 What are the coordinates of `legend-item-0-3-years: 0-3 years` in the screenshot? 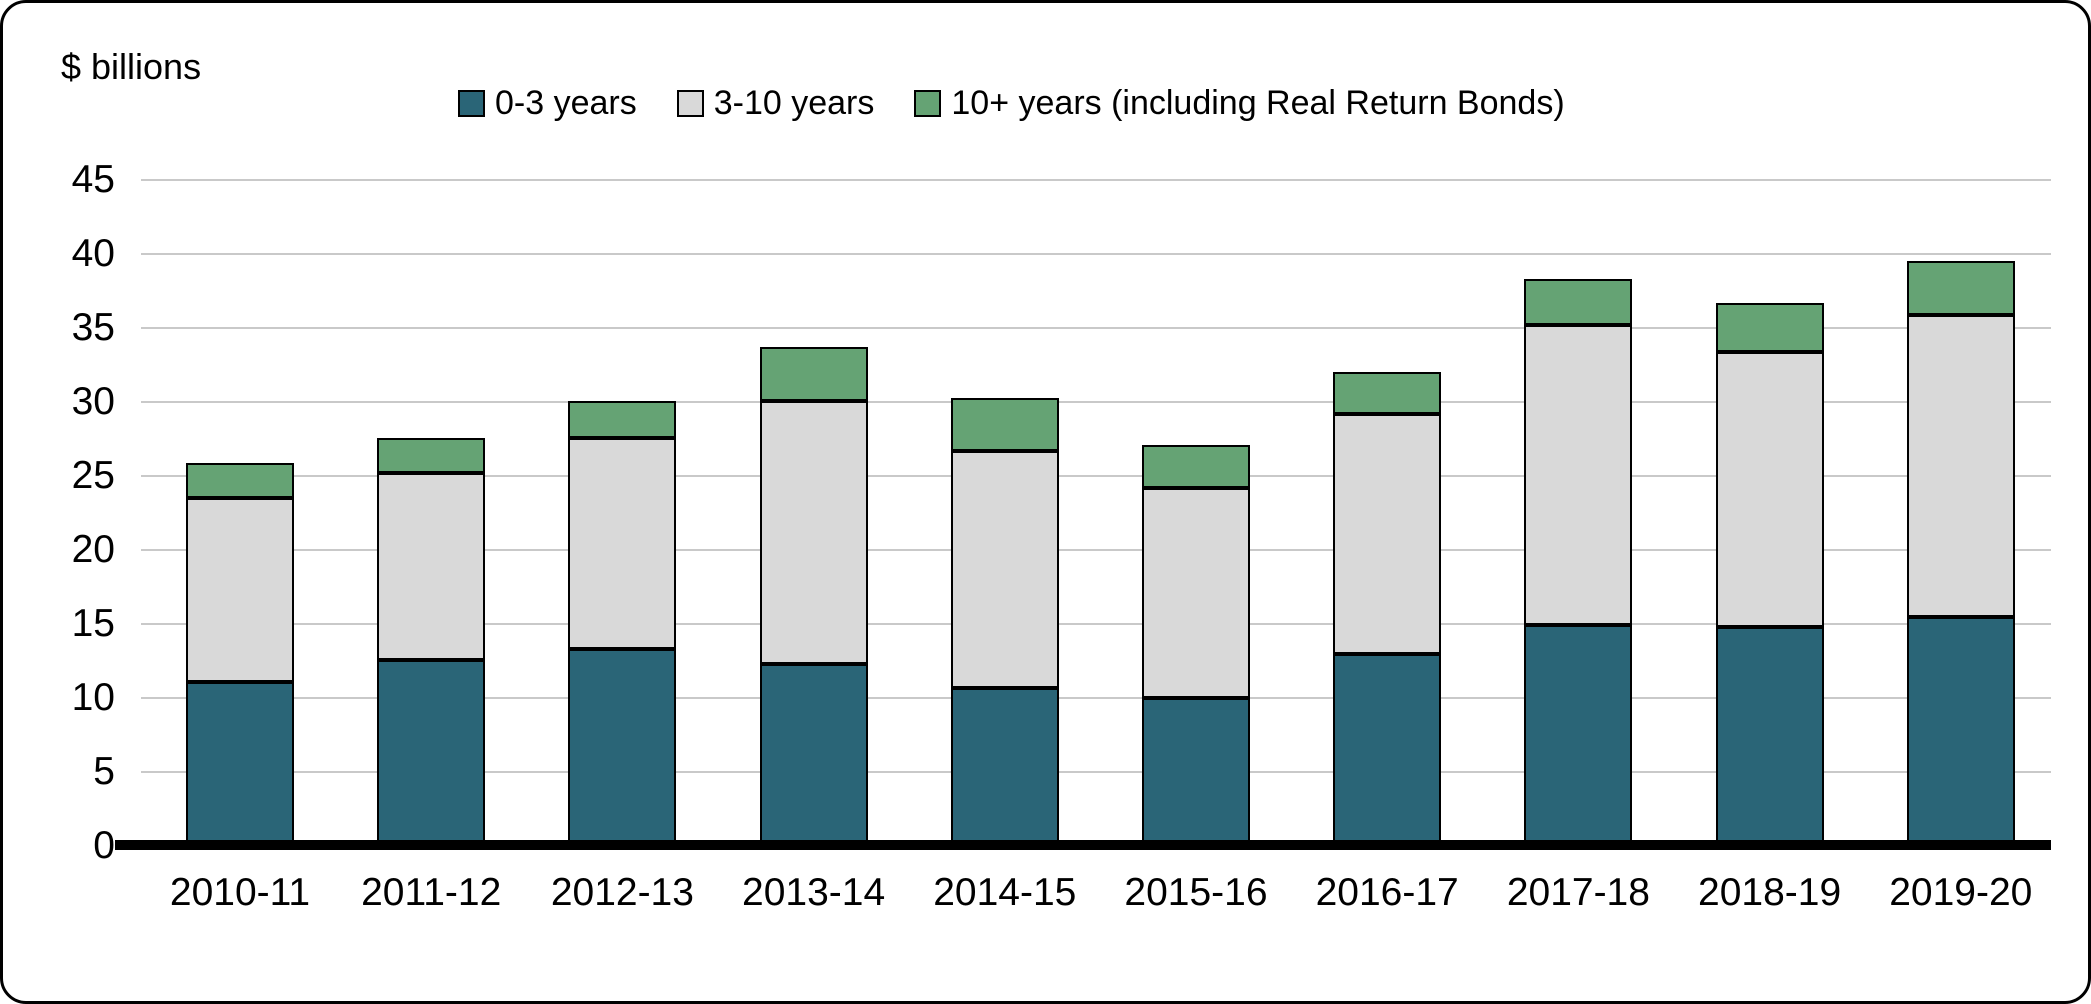 It's located at (547, 103).